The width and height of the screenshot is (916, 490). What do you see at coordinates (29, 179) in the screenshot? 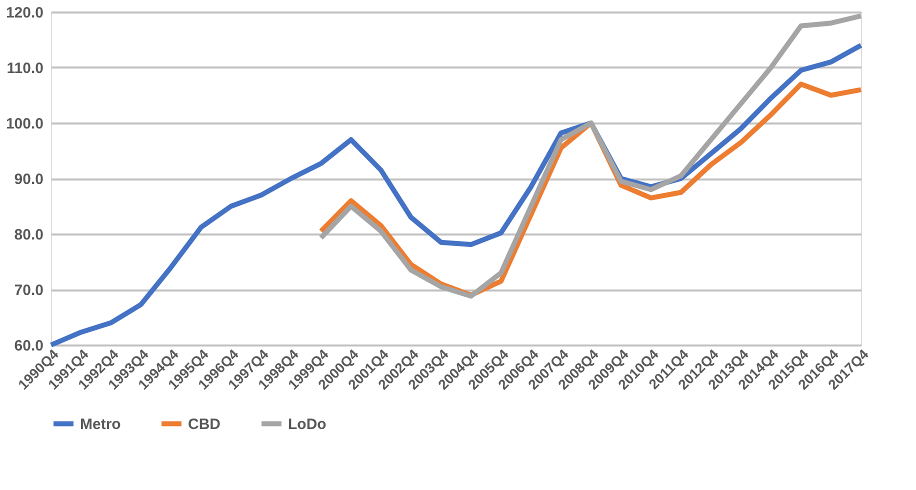
I see `y-tick-label: 90.0` at bounding box center [29, 179].